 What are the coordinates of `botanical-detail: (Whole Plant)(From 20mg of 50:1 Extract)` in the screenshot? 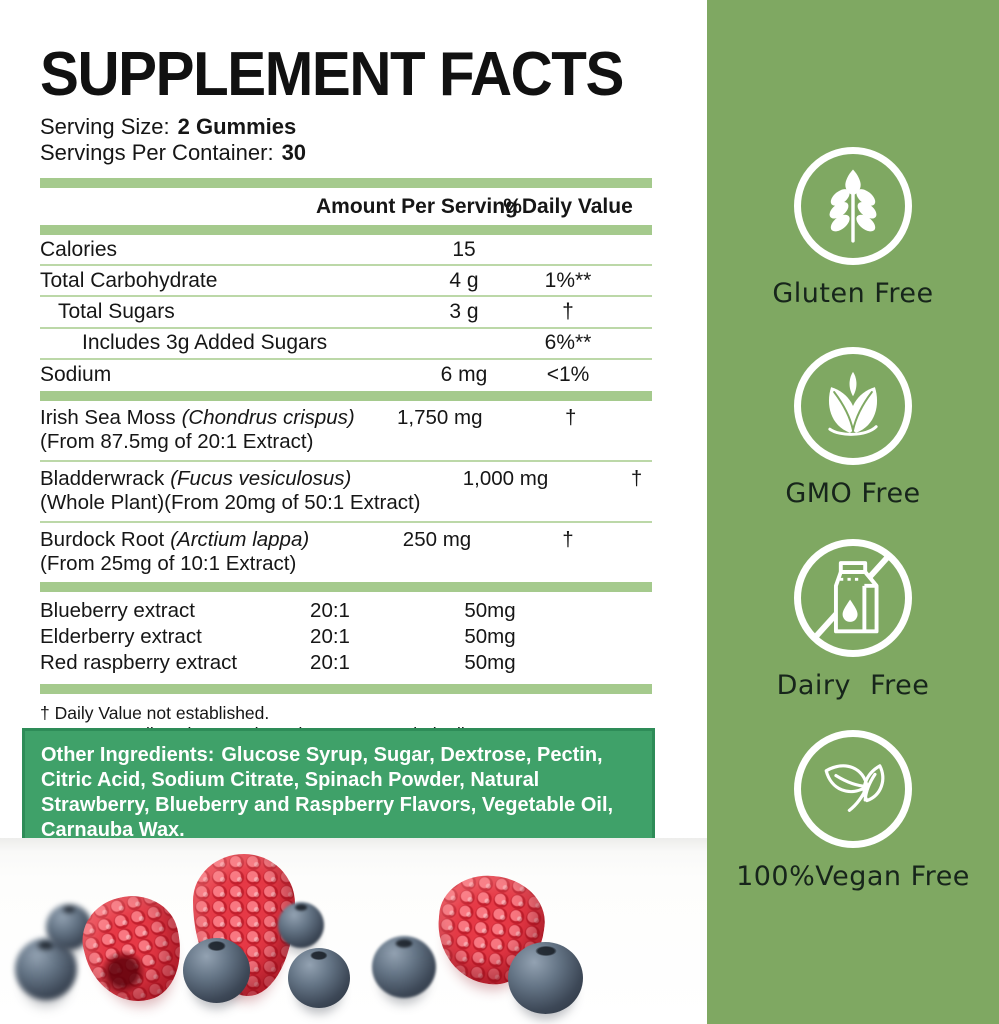 It's located at (230, 502).